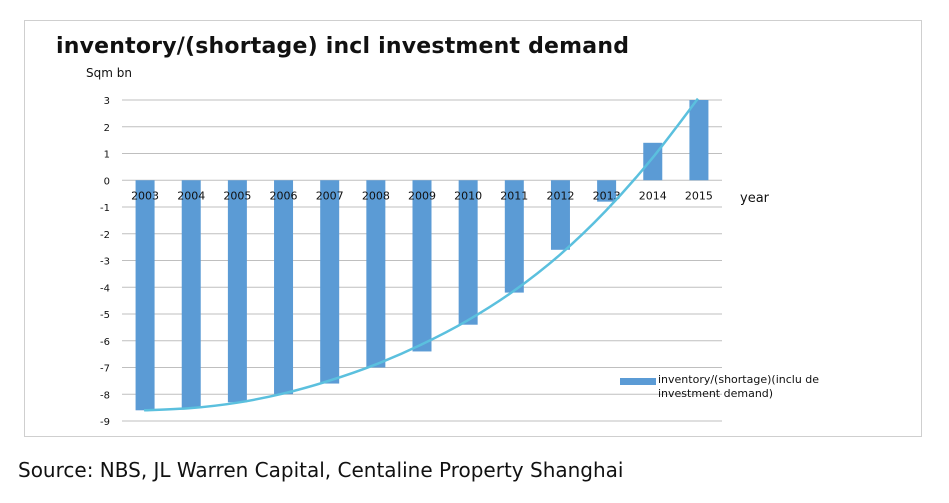  What do you see at coordinates (638, 381) in the screenshot?
I see `legend-swatch` at bounding box center [638, 381].